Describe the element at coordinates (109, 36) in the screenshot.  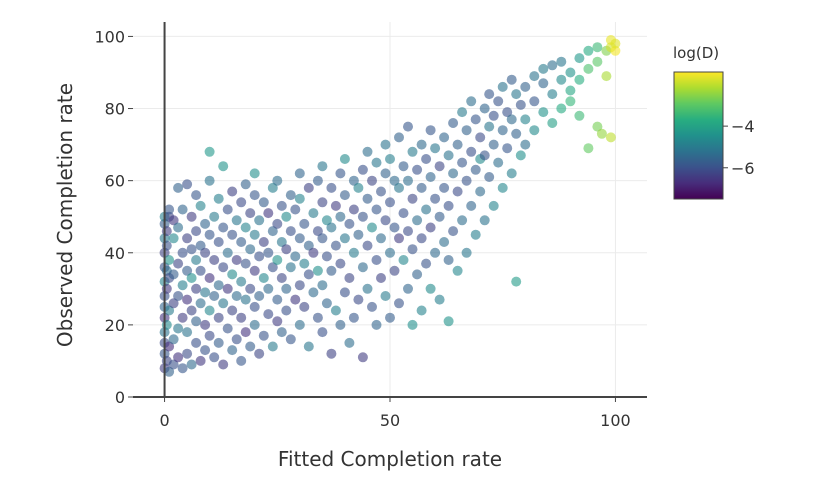
I see `y-tick-label: 100` at that location.